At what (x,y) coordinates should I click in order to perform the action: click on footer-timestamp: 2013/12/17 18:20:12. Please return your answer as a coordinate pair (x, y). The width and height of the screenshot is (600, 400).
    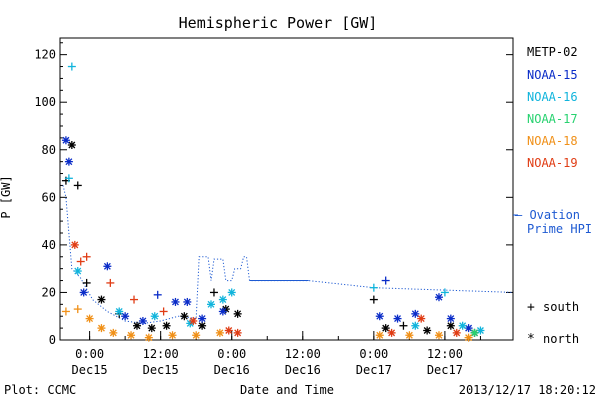
    Looking at the image, I should click on (527, 390).